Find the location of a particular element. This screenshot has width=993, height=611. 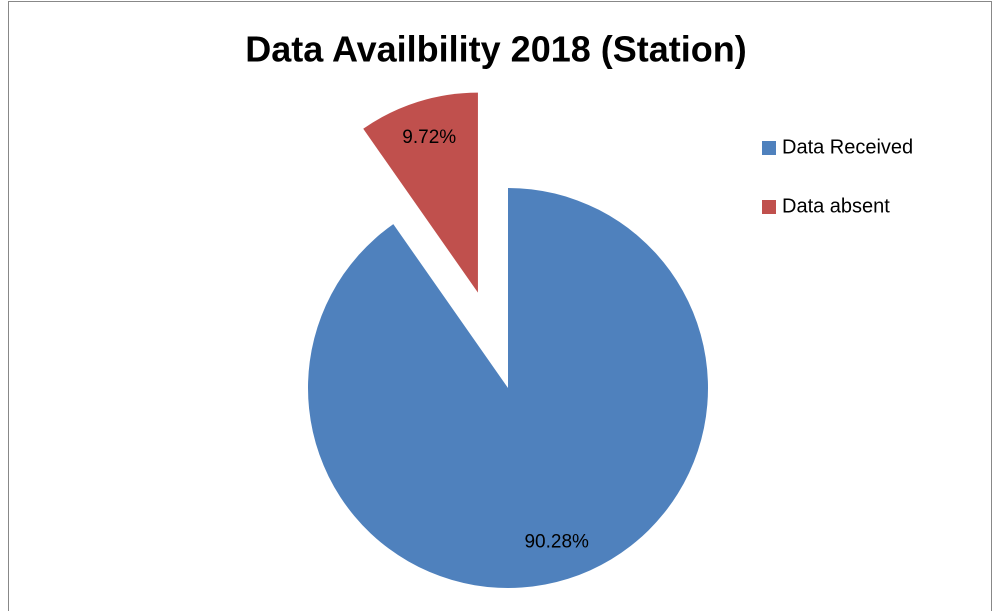

legend-label: Data Received is located at coordinates (847, 147).